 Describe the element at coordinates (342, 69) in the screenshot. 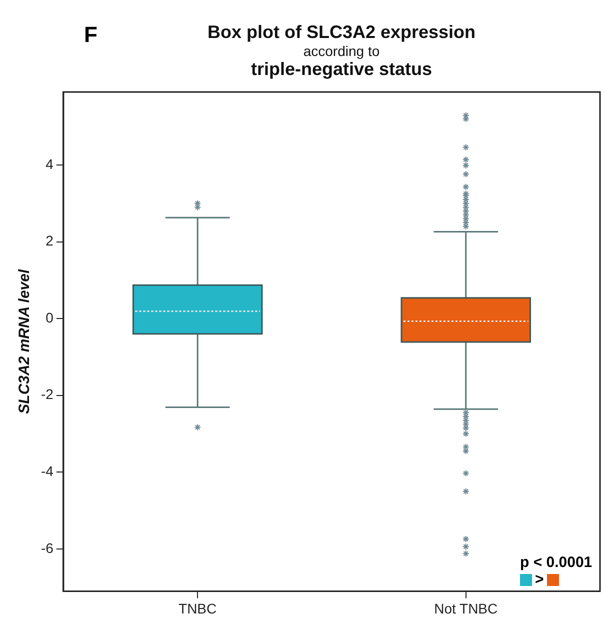

I see `text: triple-negative status` at that location.